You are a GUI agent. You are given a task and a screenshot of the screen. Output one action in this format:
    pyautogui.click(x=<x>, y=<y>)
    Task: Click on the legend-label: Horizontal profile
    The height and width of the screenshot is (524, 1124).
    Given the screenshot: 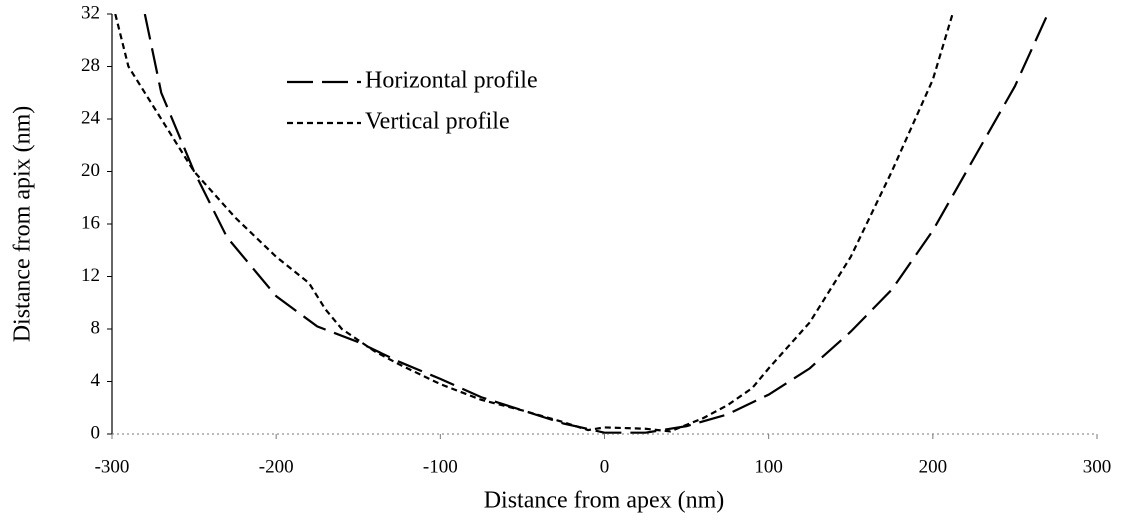 What is the action you would take?
    pyautogui.click(x=451, y=81)
    